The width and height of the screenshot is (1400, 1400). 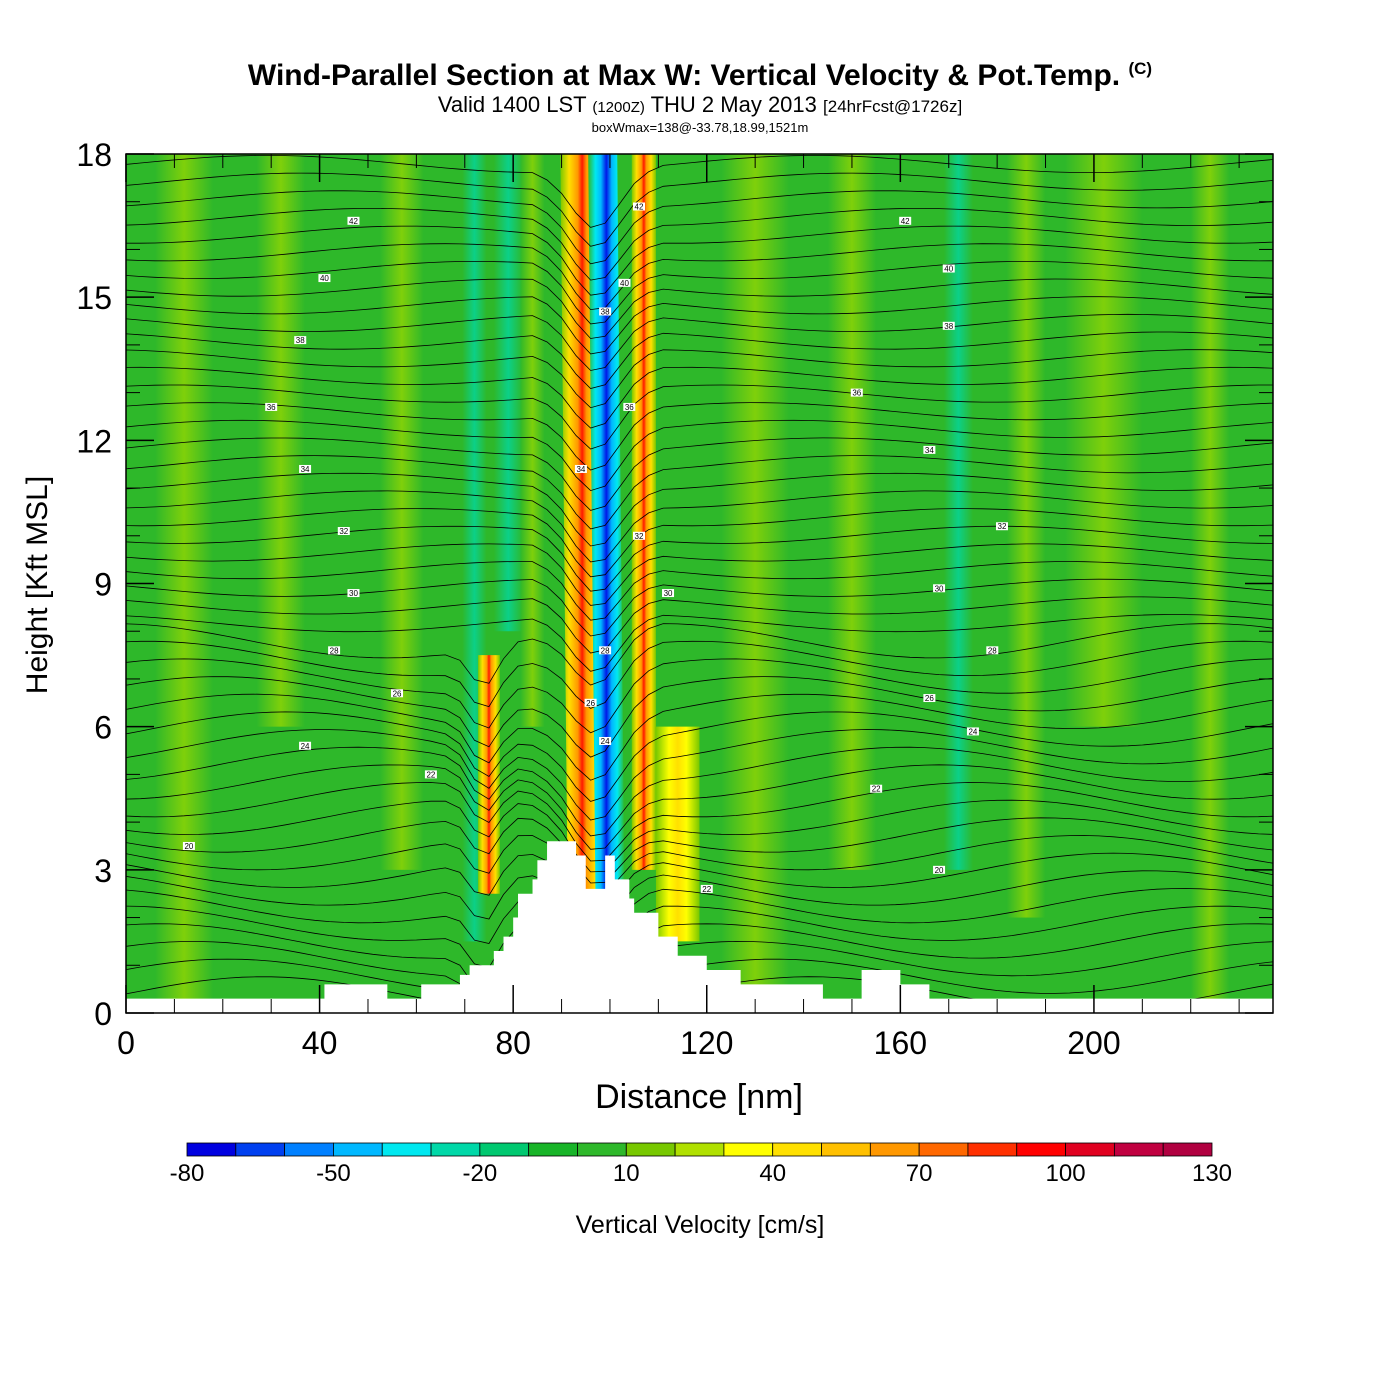 What do you see at coordinates (733, 104) in the screenshot?
I see `valid-date: THU 2 May 2013` at bounding box center [733, 104].